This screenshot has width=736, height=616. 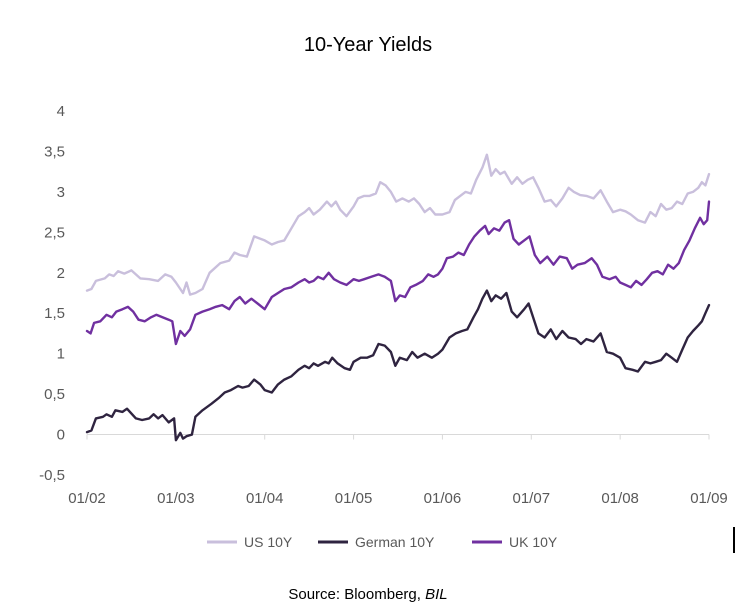 I want to click on legend-label-uk-10y: UK 10Y, so click(x=533, y=542).